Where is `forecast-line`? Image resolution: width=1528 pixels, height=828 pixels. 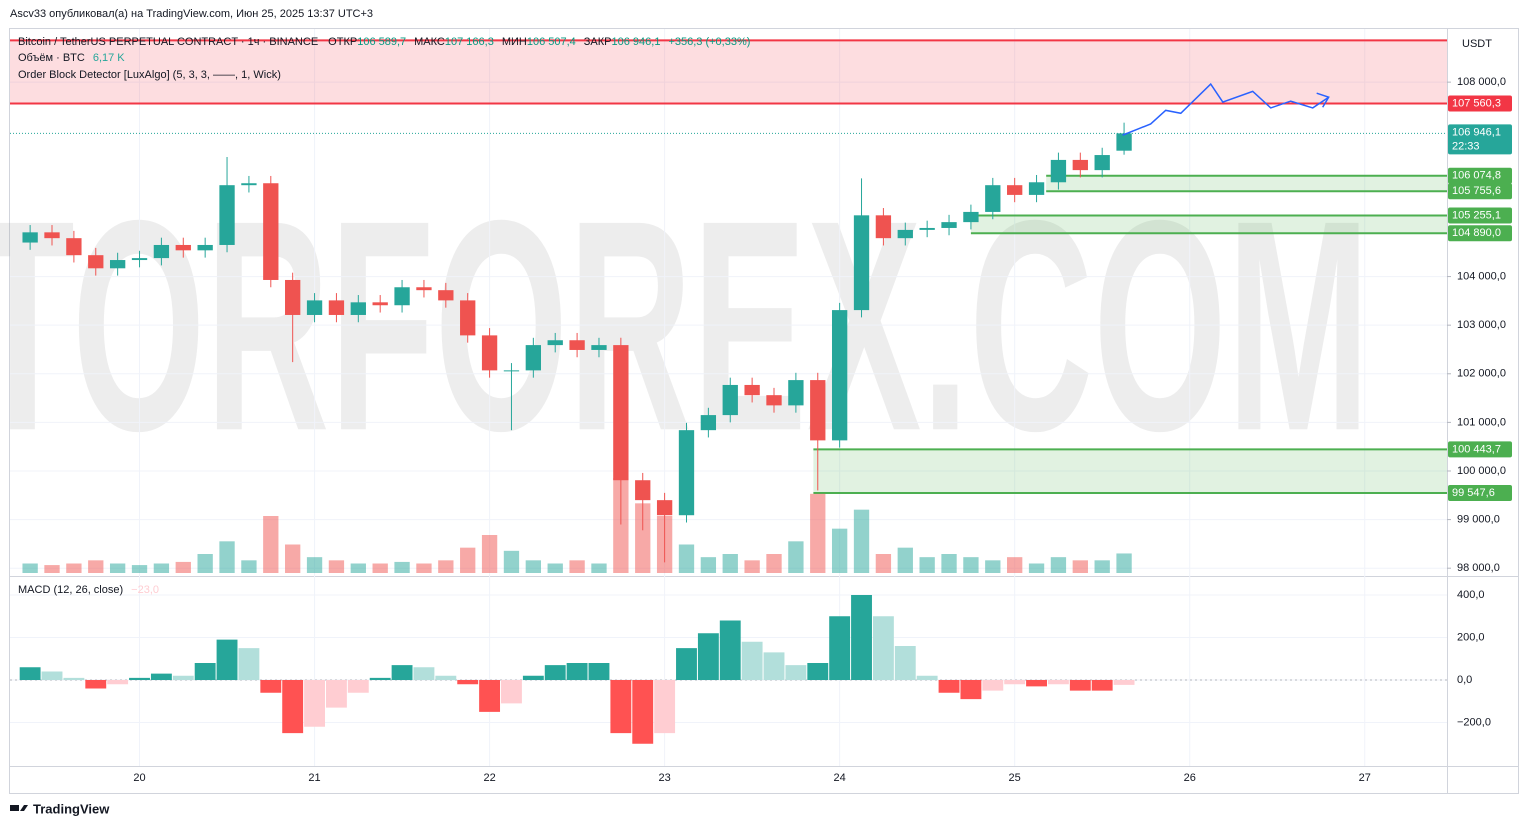
forecast-line is located at coordinates (1226, 109).